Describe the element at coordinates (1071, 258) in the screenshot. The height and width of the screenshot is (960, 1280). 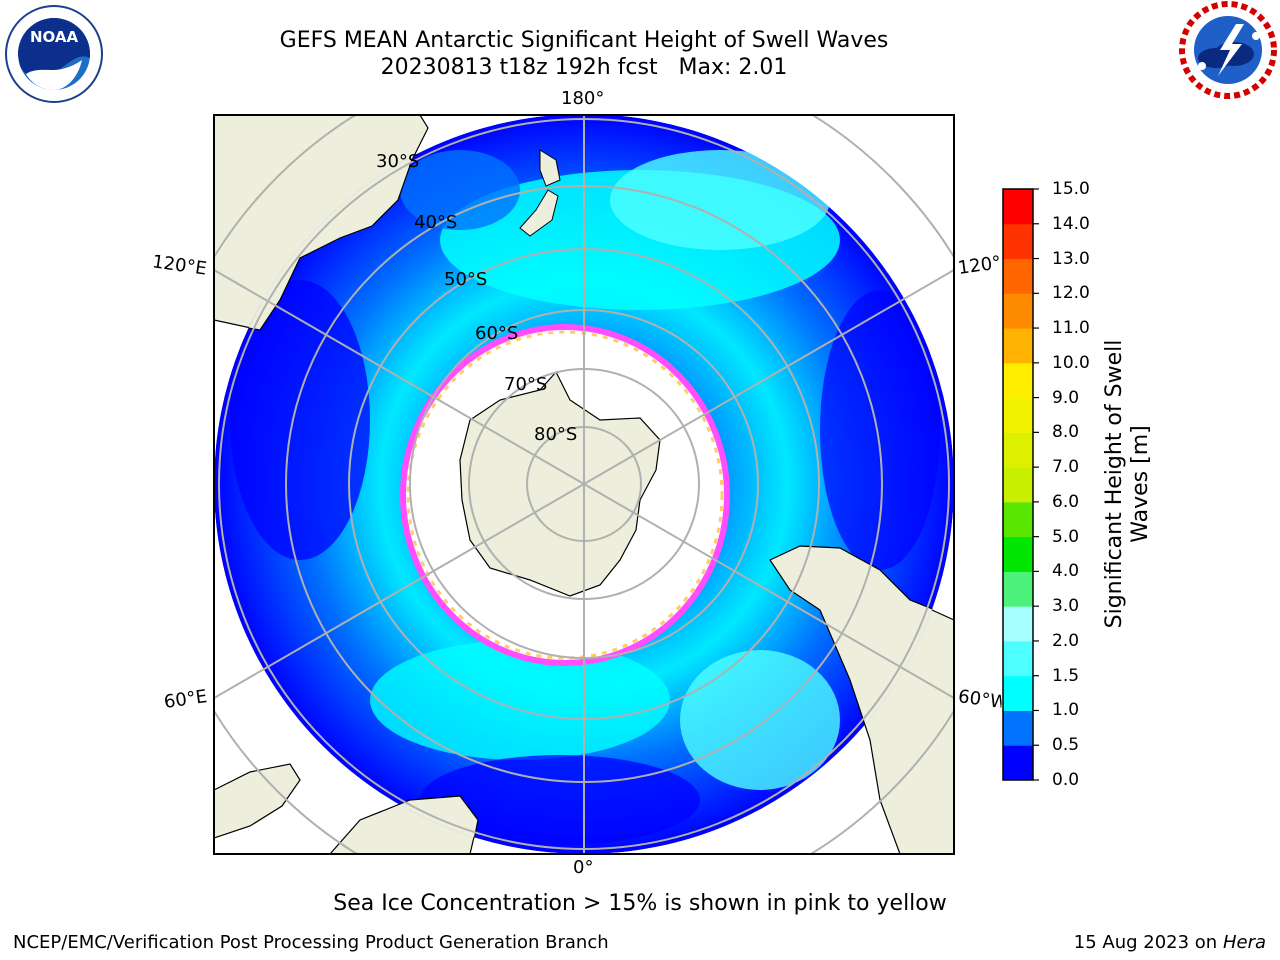
I see `colorbar-tick-label: 13.0` at that location.